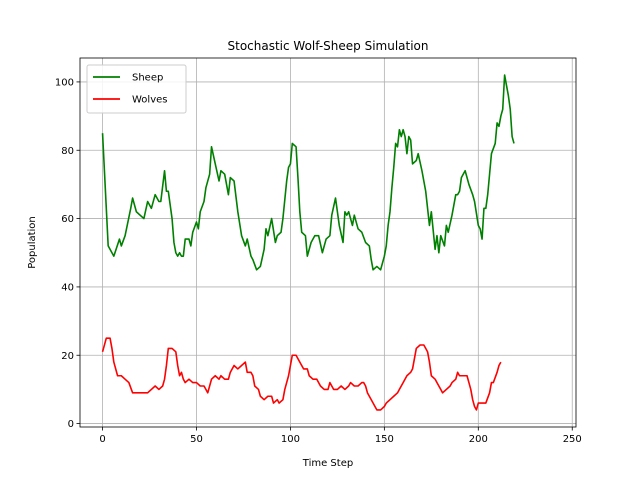 This screenshot has height=480, width=640. I want to click on y-tick-label: 100, so click(64, 82).